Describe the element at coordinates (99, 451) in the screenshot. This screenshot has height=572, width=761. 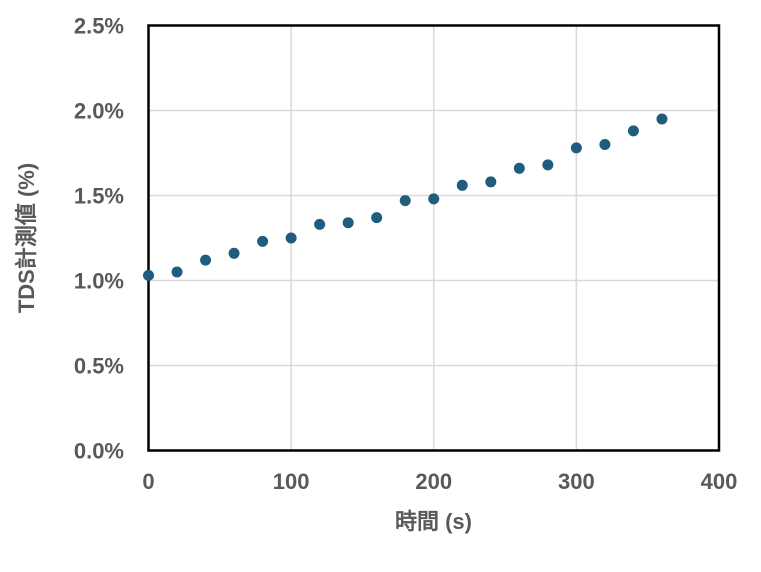
I see `y-tick-label: 0.0%` at that location.